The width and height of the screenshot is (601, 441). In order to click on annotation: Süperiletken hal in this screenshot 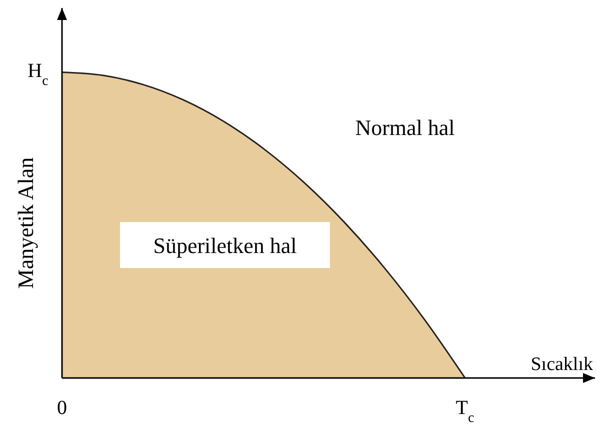, I will do `click(225, 245)`.